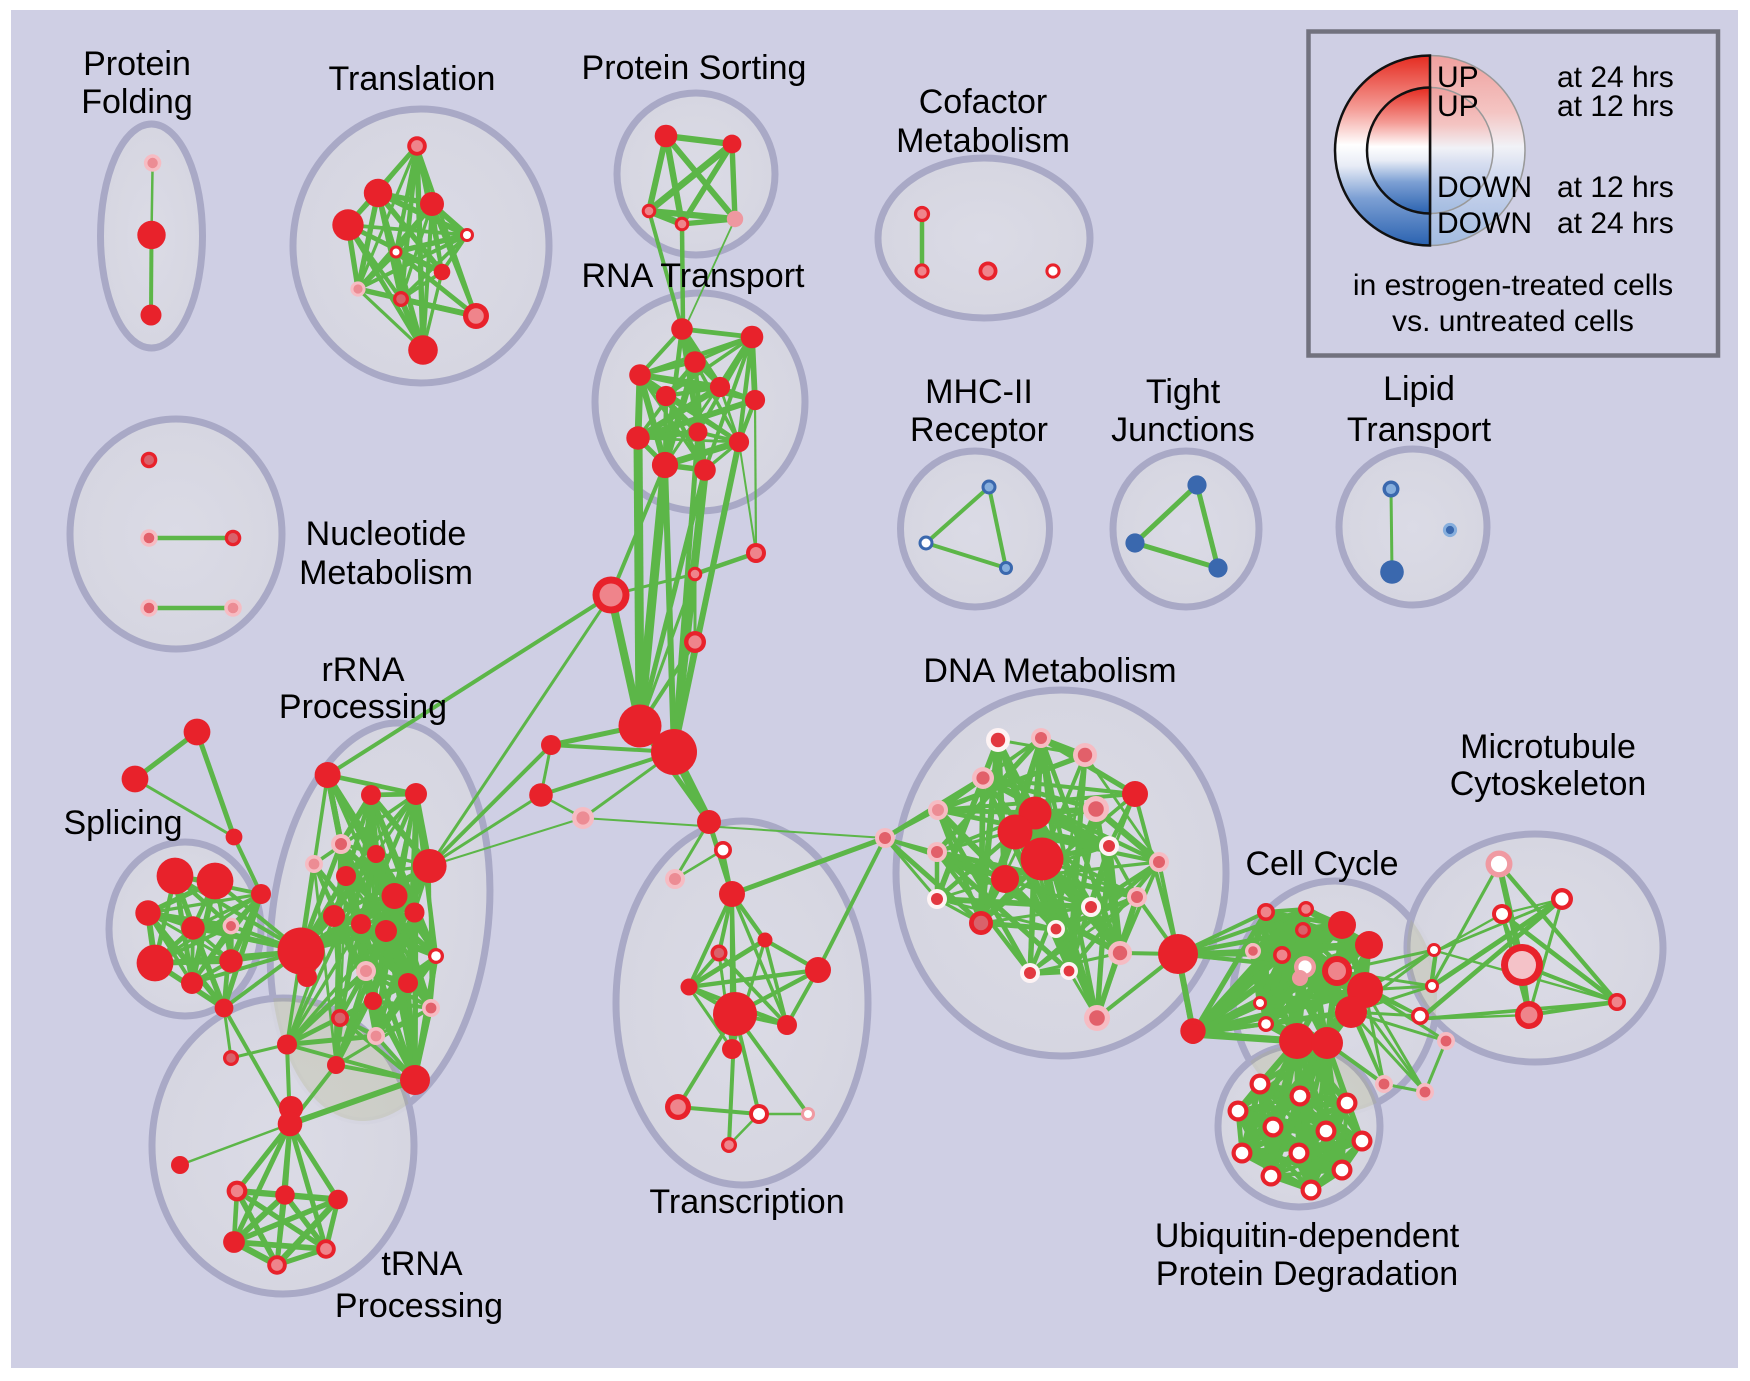 Image resolution: width=1750 pixels, height=1381 pixels. Describe the element at coordinates (983, 102) in the screenshot. I see `svg-text: Cofactor` at that location.